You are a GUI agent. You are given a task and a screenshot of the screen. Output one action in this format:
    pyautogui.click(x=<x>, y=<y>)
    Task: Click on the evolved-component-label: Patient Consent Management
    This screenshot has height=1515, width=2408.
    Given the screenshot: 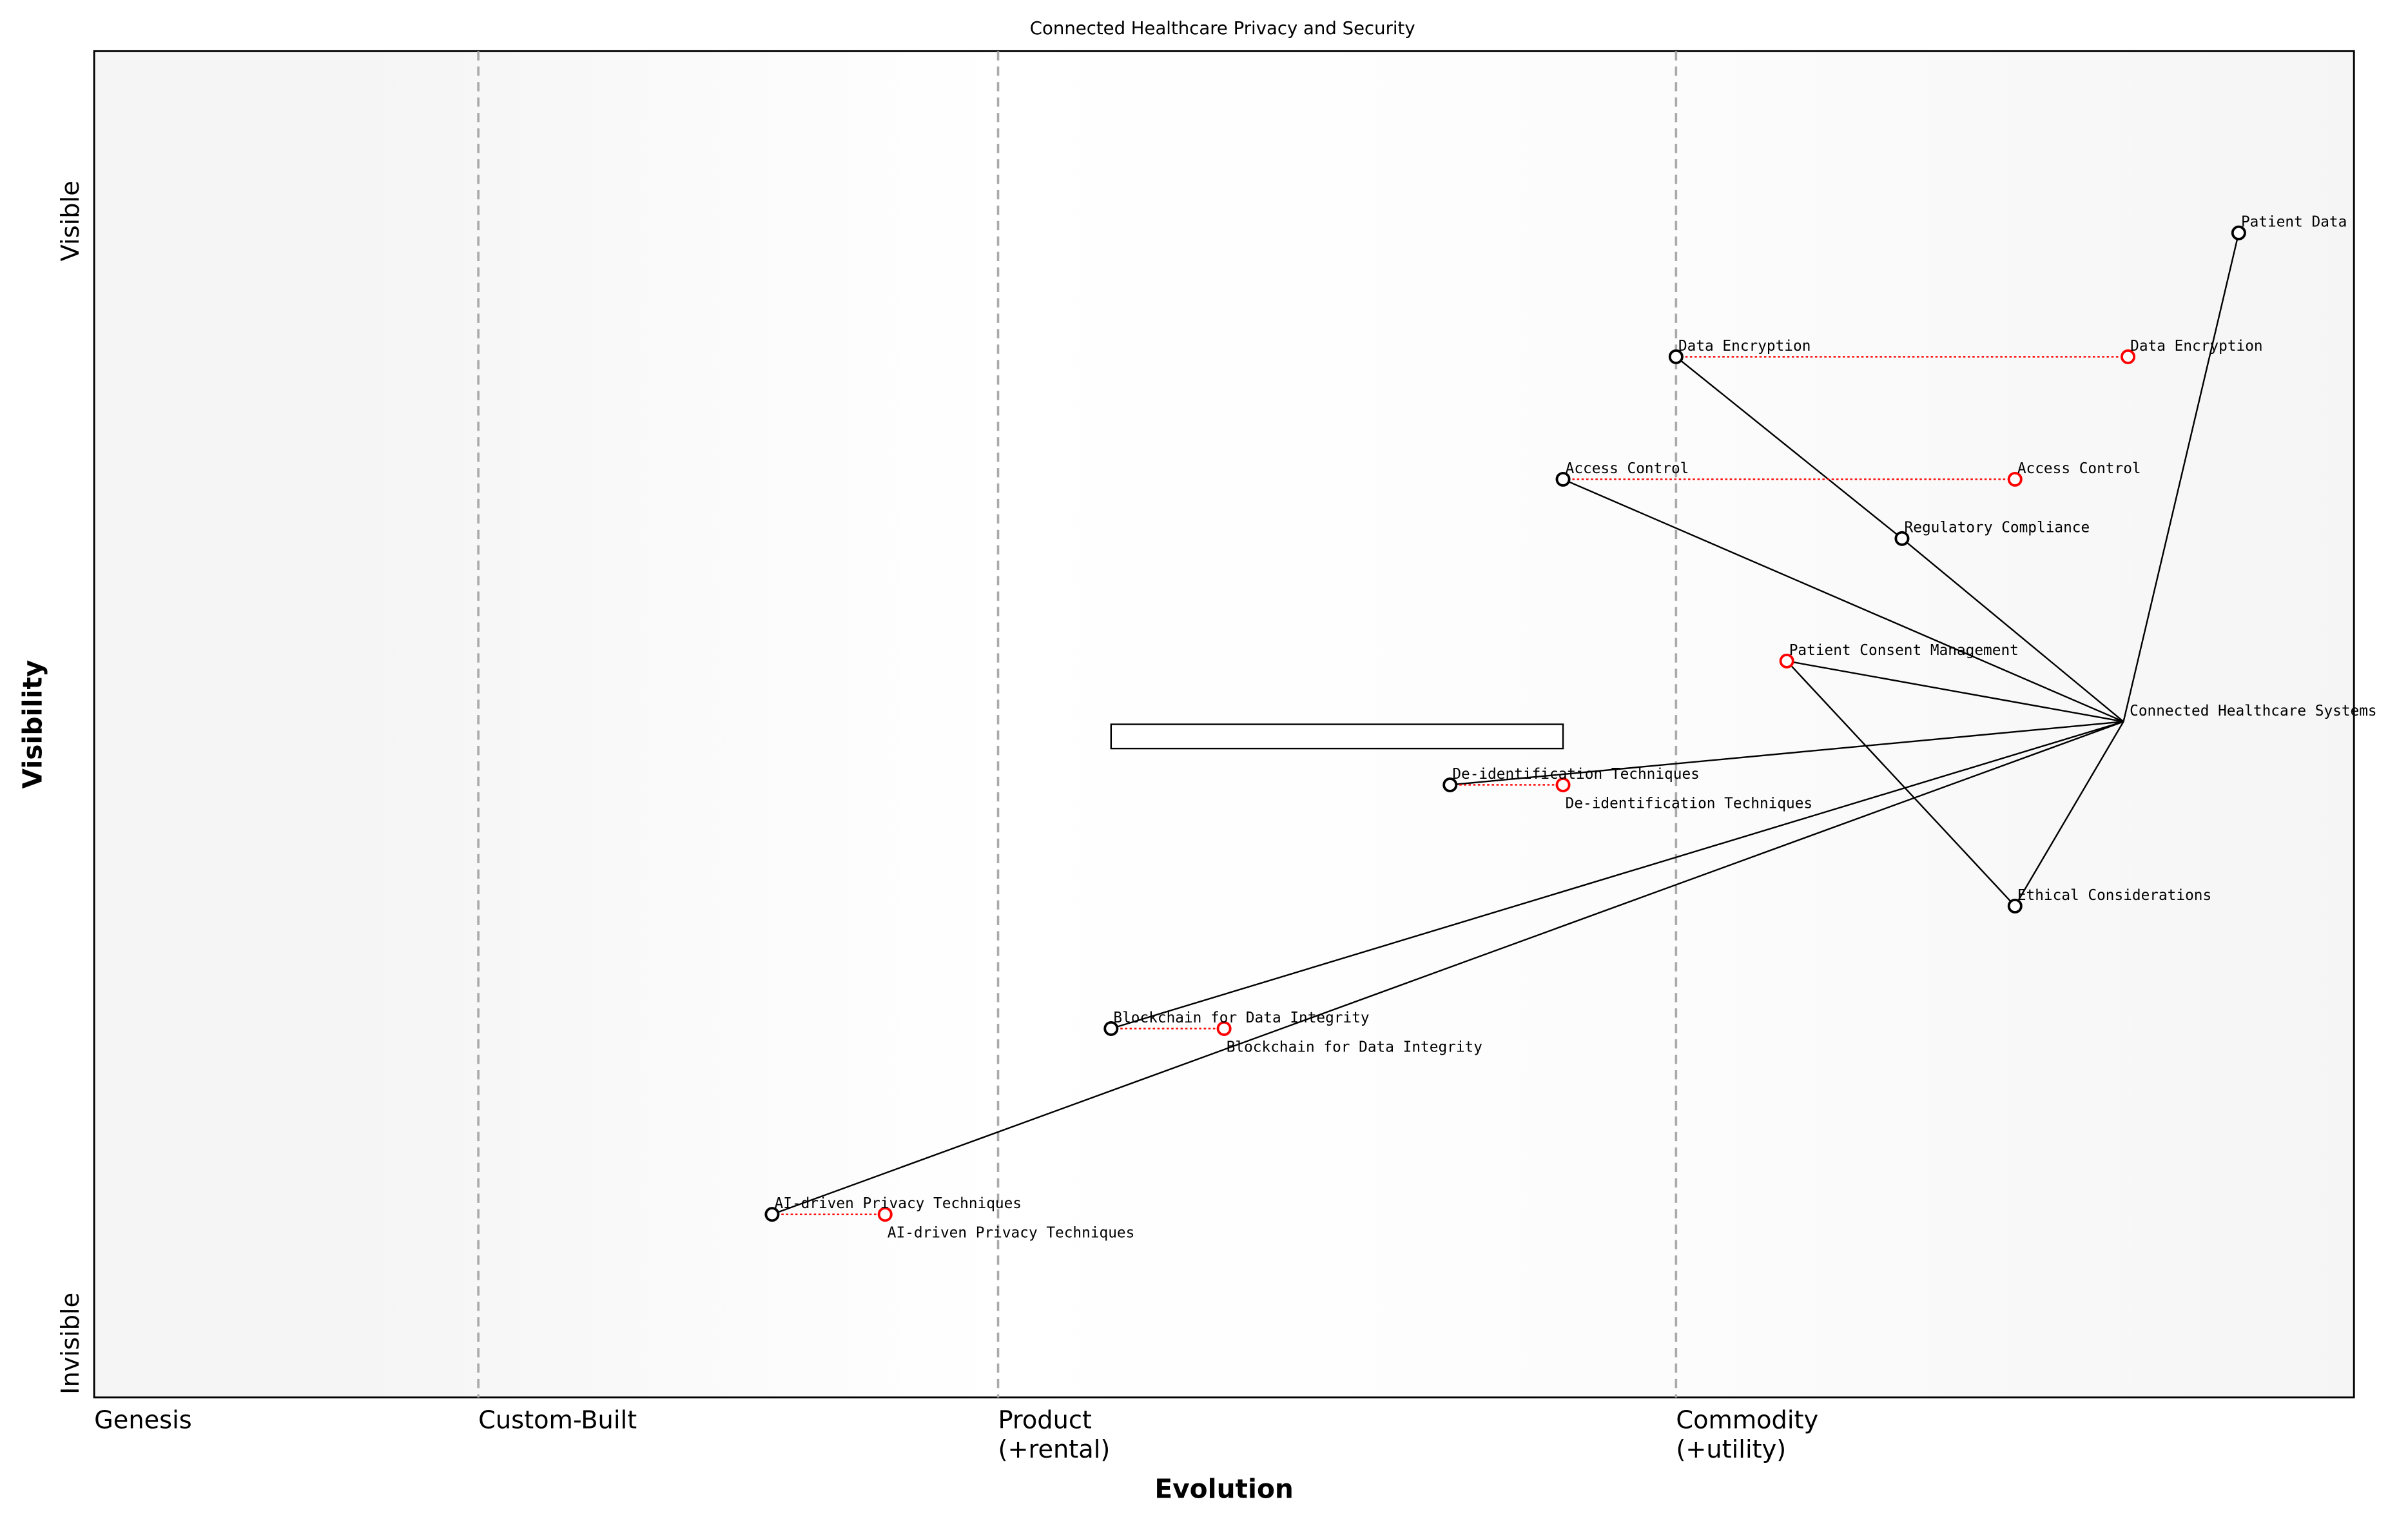 What is the action you would take?
    pyautogui.click(x=1904, y=650)
    